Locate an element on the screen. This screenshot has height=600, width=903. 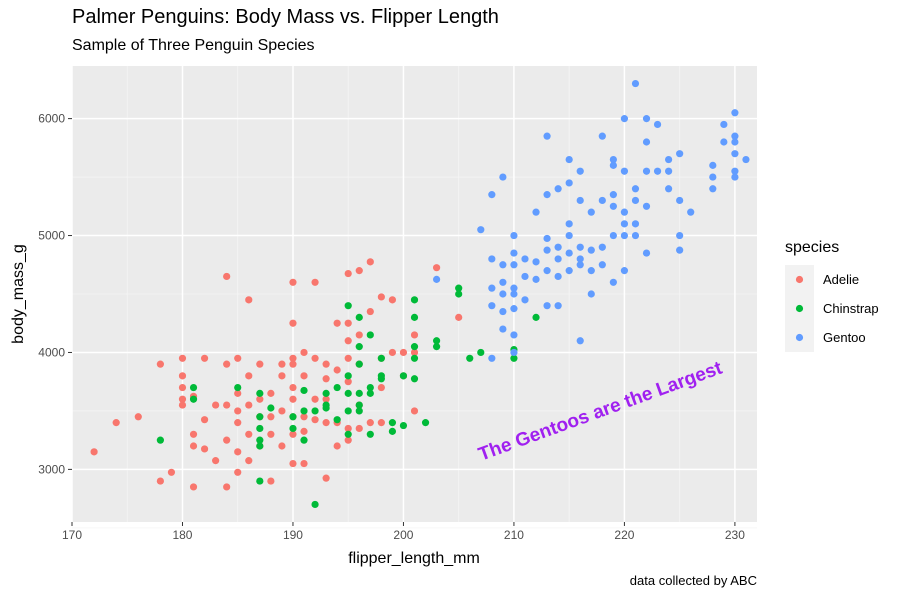
x-tick-label: 210 is located at coordinates (514, 535).